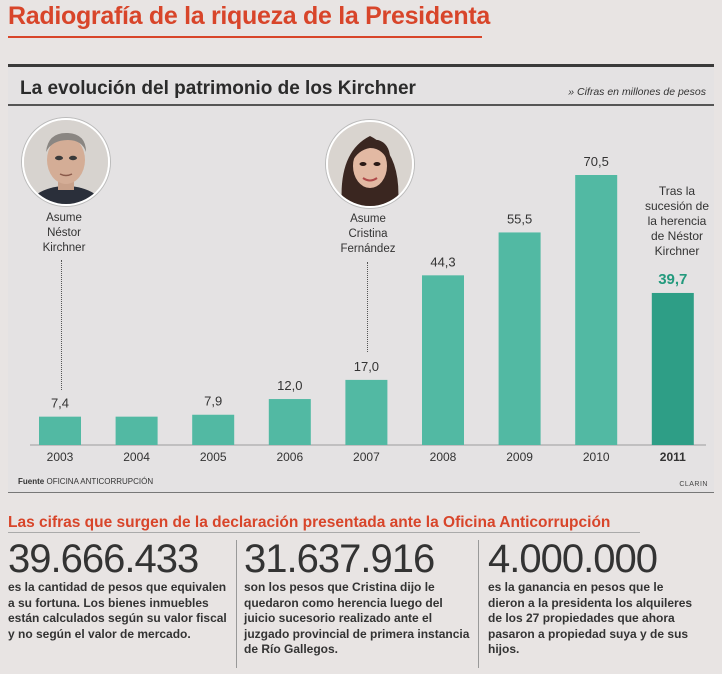 The image size is (722, 674). What do you see at coordinates (245, 37) in the screenshot?
I see `headline-rule` at bounding box center [245, 37].